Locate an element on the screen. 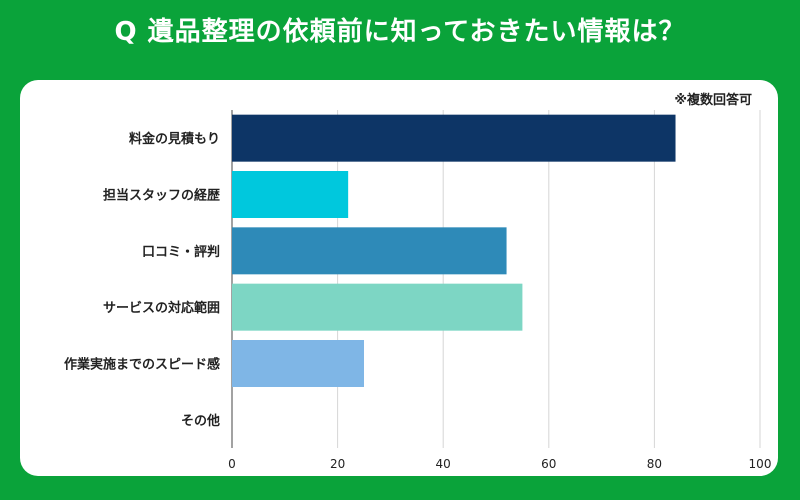 This screenshot has width=800, height=500. category-label: 口コミ・評判 is located at coordinates (181, 252).